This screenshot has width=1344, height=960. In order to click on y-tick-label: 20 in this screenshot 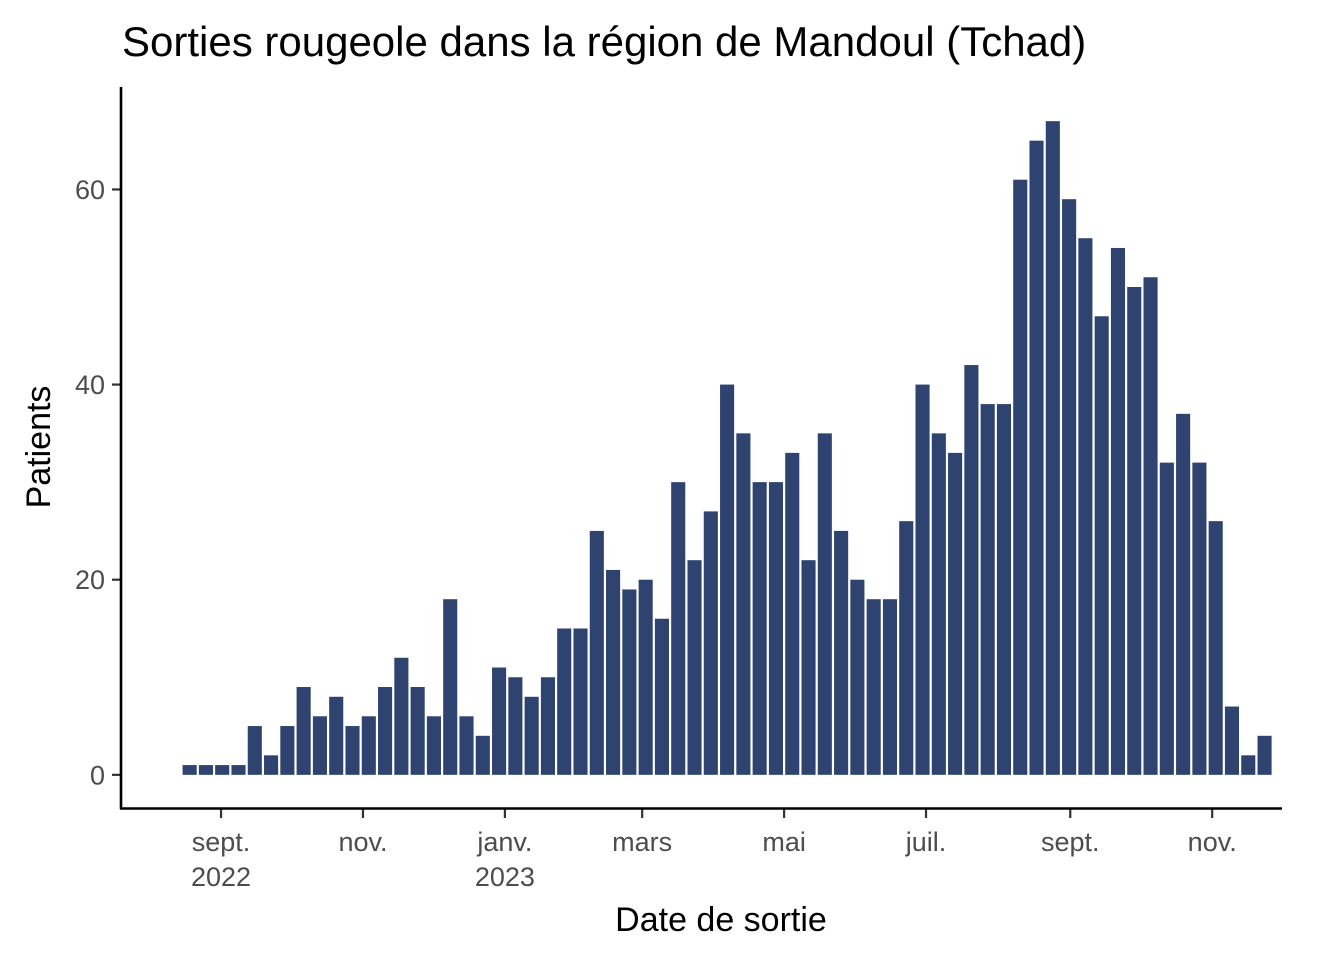, I will do `click(90, 580)`.